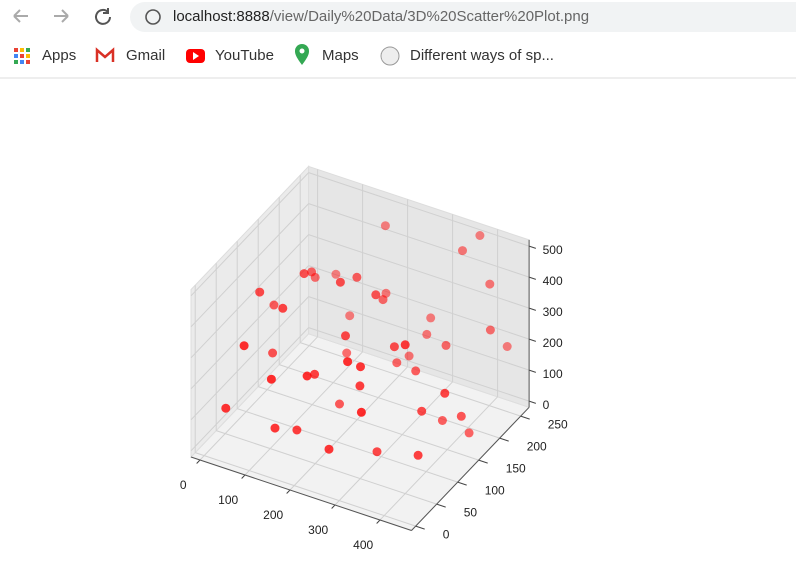  Describe the element at coordinates (558, 424) in the screenshot. I see `y-tick-label: 250` at that location.